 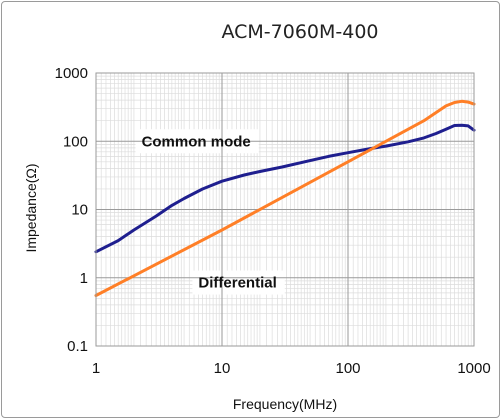 I want to click on x-tick-label: 100, so click(x=347, y=368).